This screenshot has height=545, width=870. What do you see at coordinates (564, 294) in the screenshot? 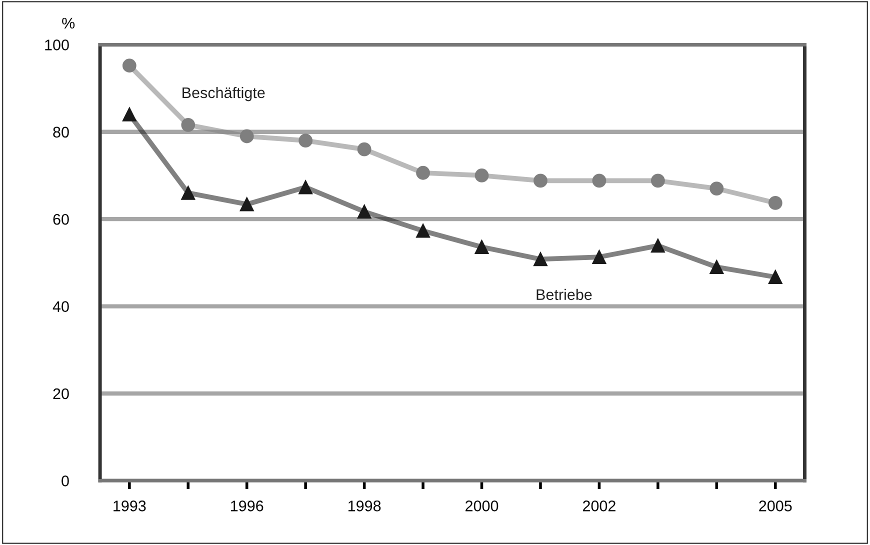
I see `series-label: Betriebe` at bounding box center [564, 294].